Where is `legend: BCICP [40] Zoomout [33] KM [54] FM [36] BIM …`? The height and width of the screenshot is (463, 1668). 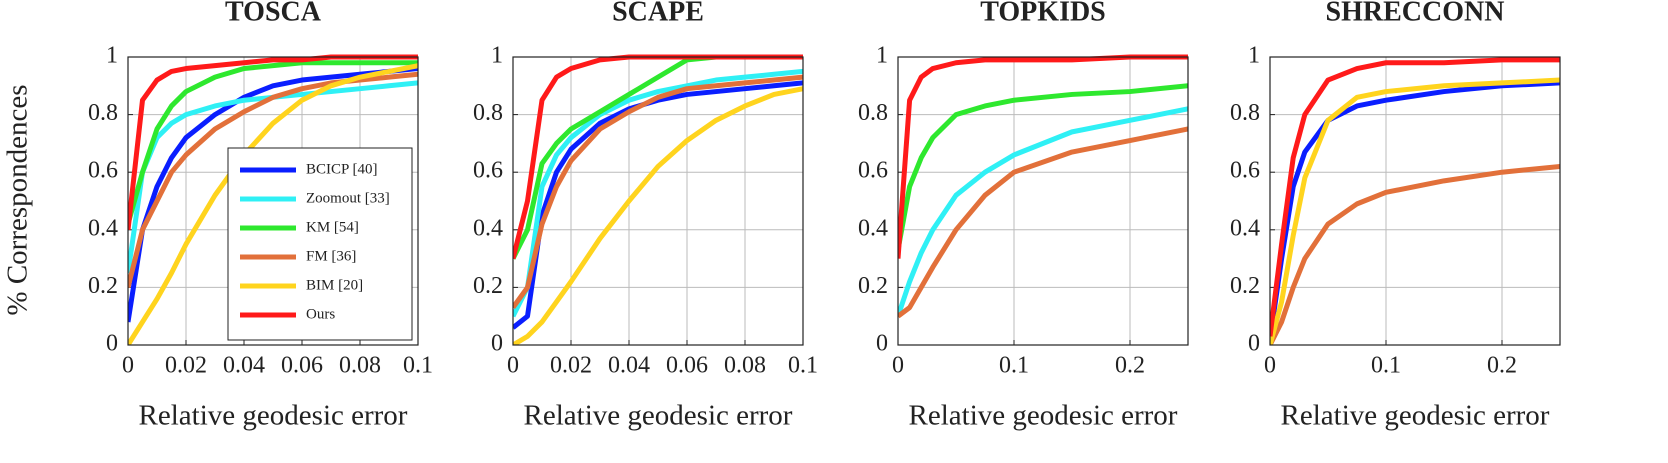
legend: BCICP [40] Zoomout [33] KM [54] FM [36] BIM … is located at coordinates (320, 244).